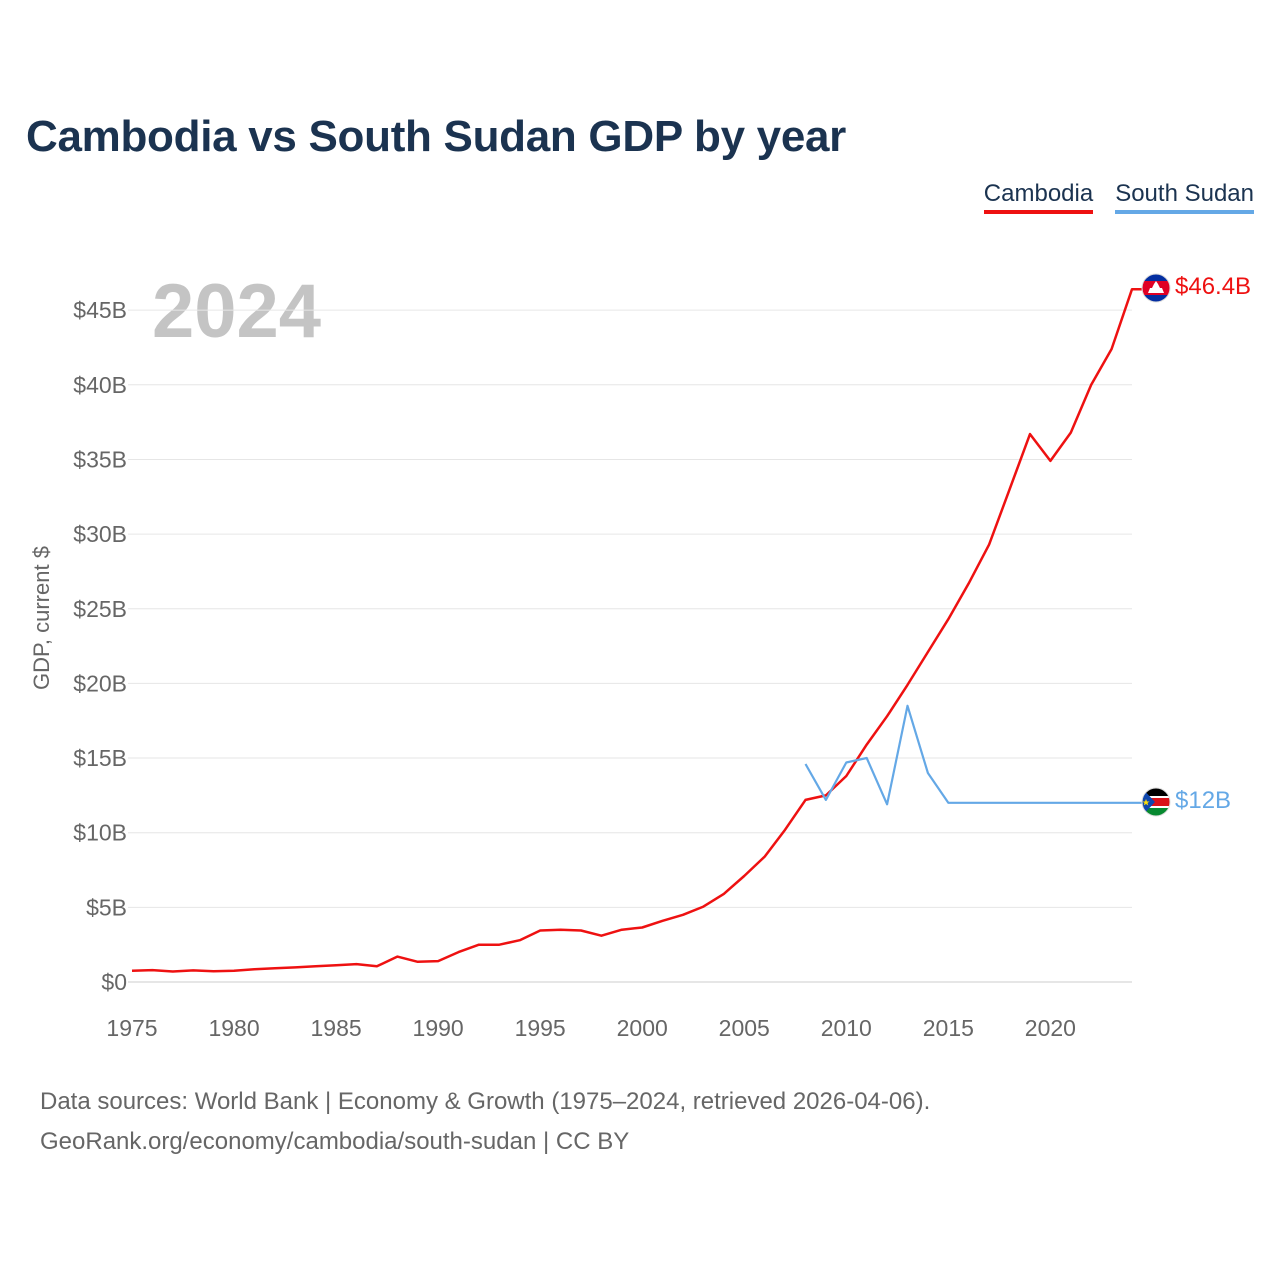 The image size is (1280, 1280). I want to click on y-tick-label: $10B, so click(100, 833).